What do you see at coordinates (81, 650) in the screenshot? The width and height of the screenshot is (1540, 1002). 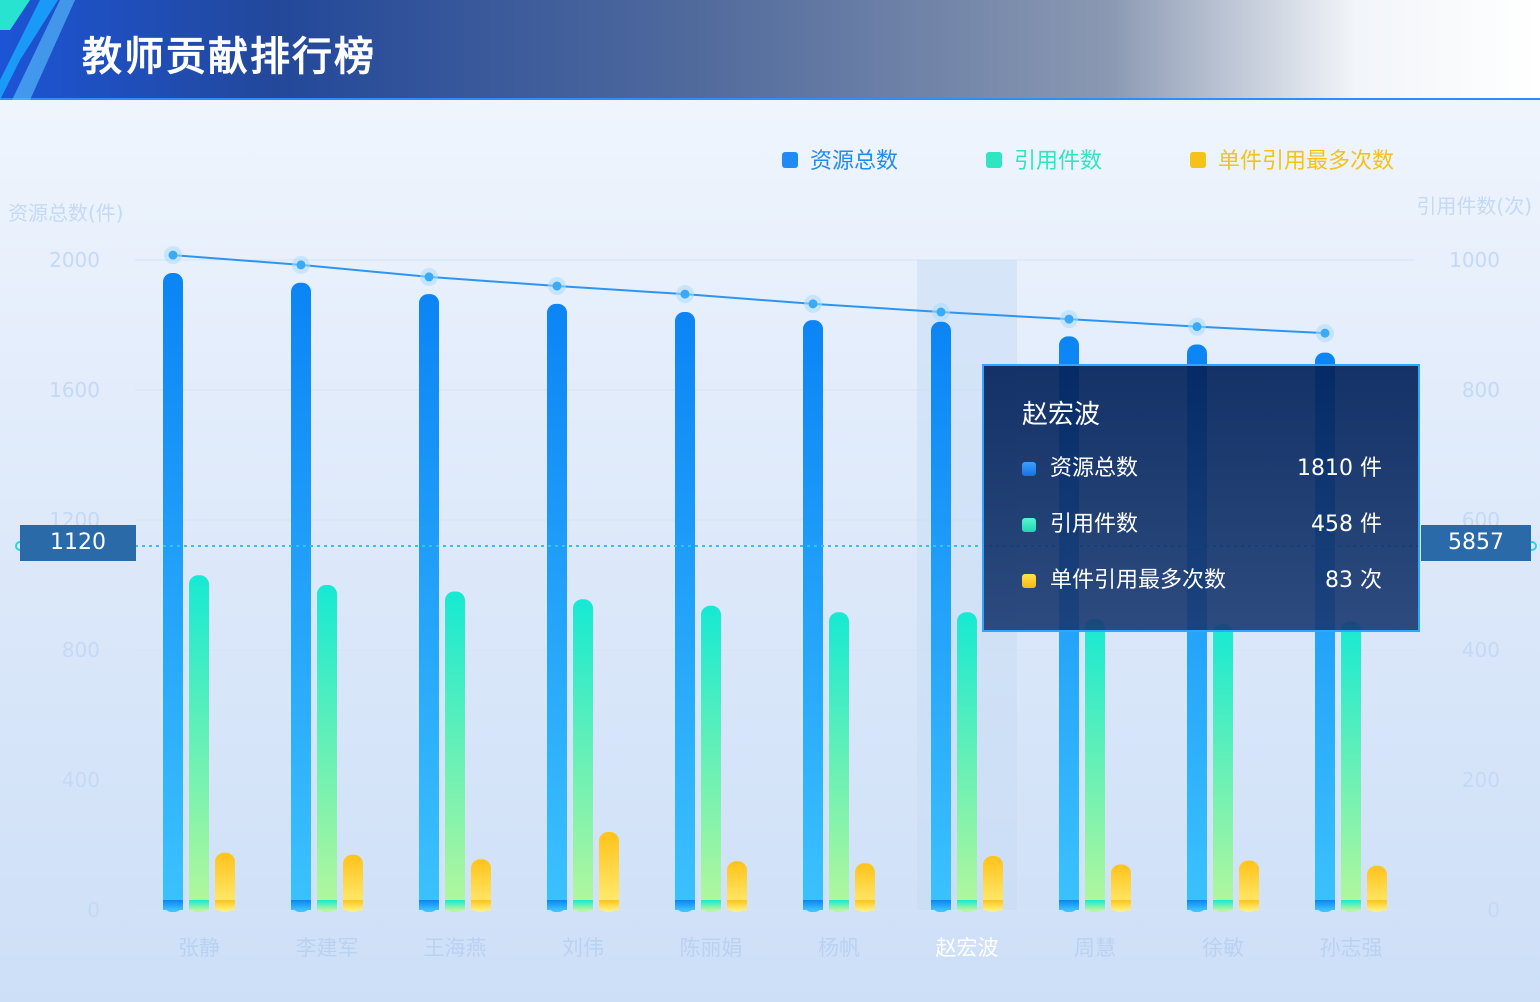 I see `left-tick-label: 800` at bounding box center [81, 650].